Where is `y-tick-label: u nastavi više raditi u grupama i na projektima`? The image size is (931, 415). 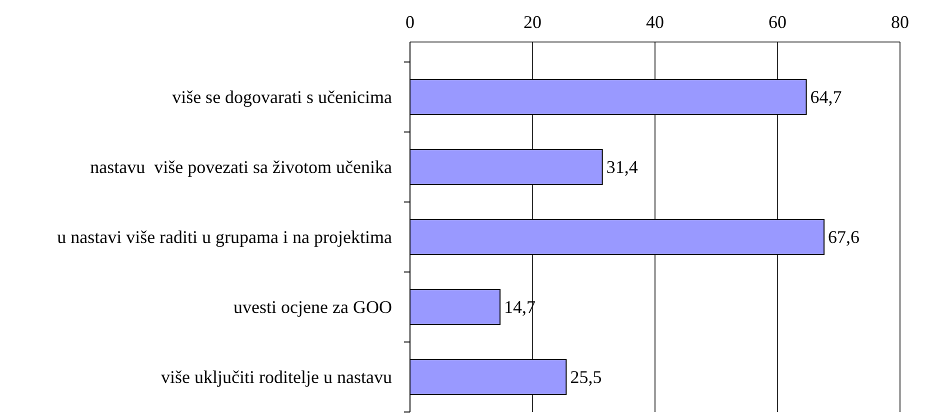
y-tick-label: u nastavi više raditi u grupama i na projektima is located at coordinates (224, 237).